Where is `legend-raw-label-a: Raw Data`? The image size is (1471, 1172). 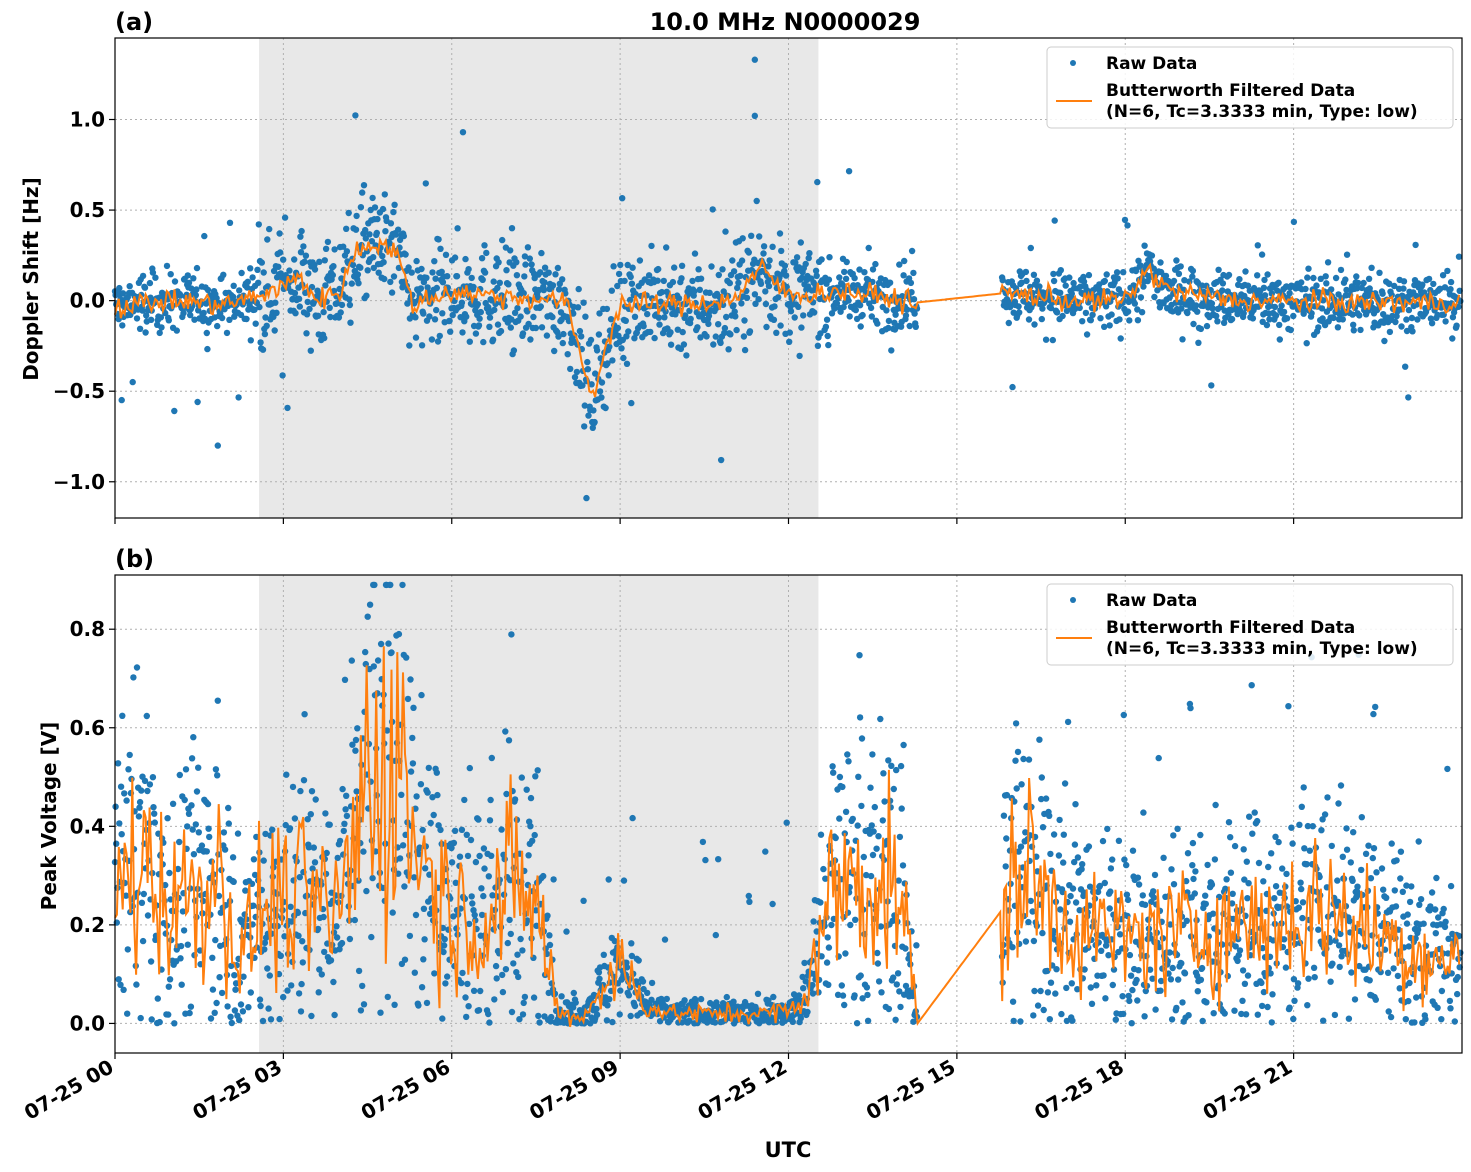 legend-raw-label-a: Raw Data is located at coordinates (1151, 64).